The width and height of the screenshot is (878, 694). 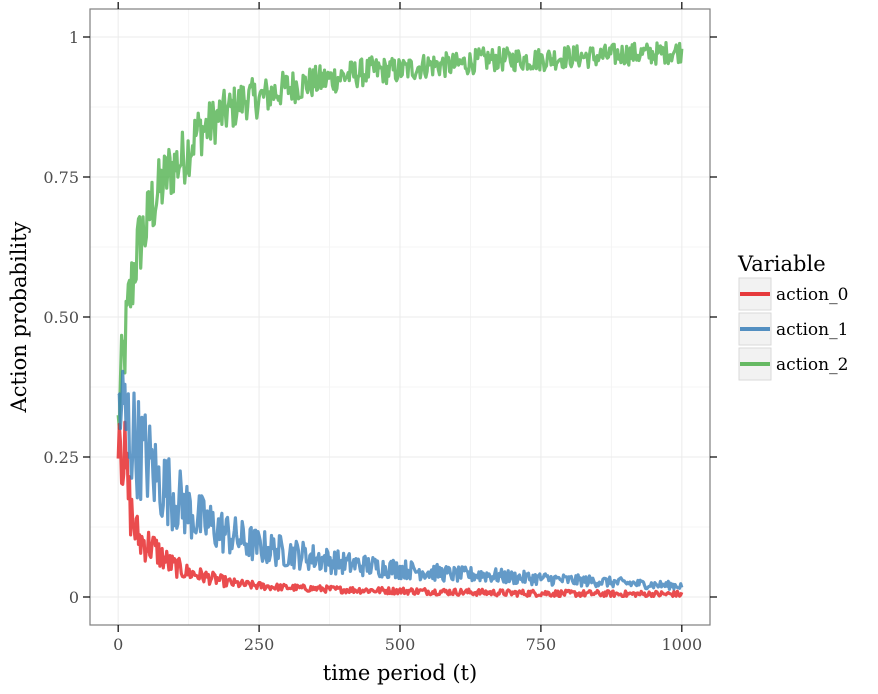 I want to click on legend-label-action_0: action_0, so click(x=812, y=295).